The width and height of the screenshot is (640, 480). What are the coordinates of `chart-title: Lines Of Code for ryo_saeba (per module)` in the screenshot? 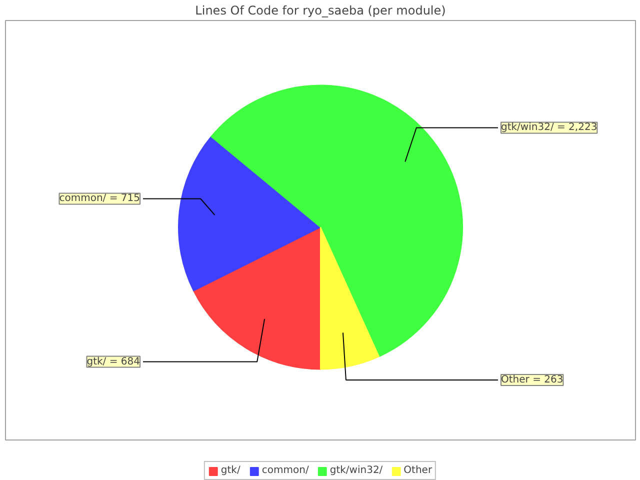 It's located at (320, 11).